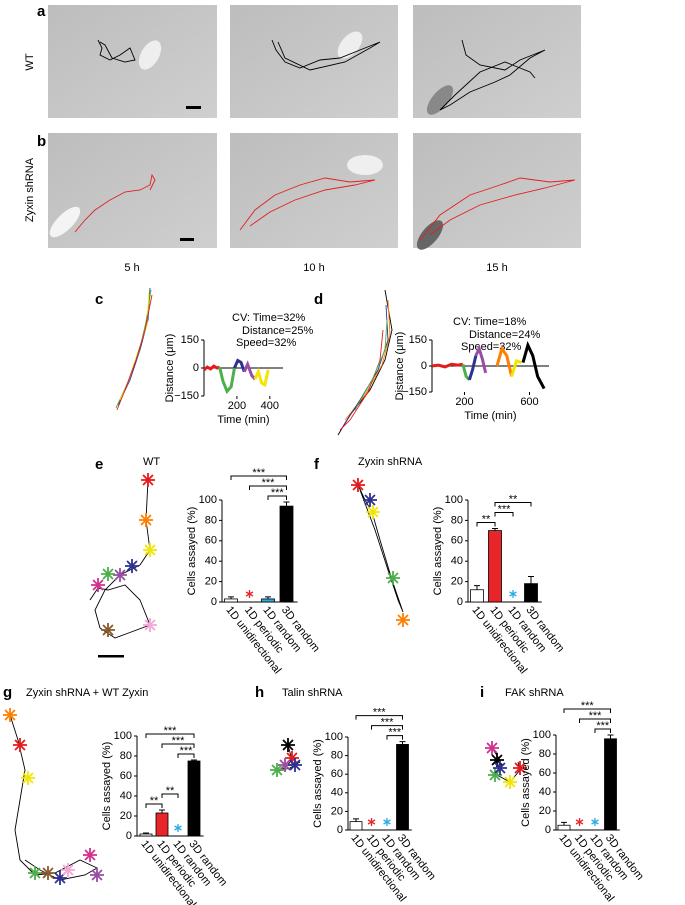  What do you see at coordinates (317, 464) in the screenshot?
I see `panel-label: f` at bounding box center [317, 464].